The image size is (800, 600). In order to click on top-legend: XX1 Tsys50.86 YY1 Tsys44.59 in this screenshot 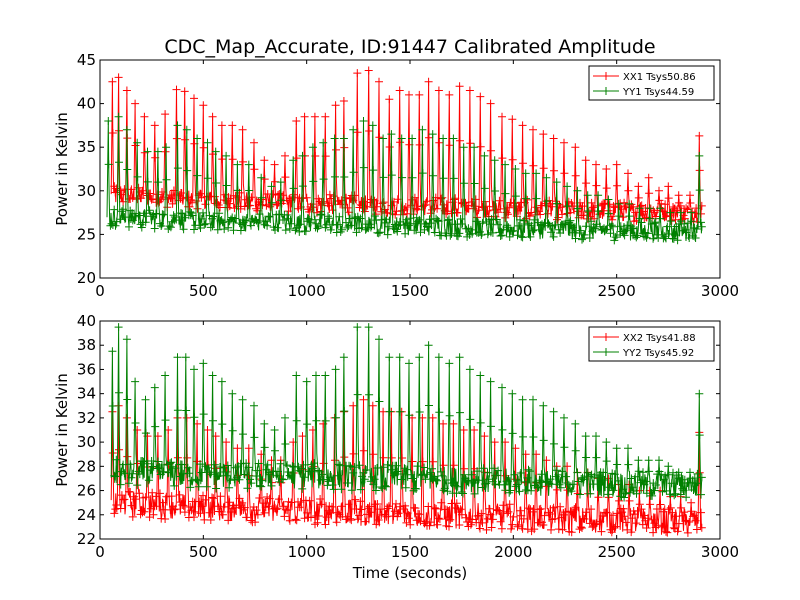, I will do `click(651, 83)`.